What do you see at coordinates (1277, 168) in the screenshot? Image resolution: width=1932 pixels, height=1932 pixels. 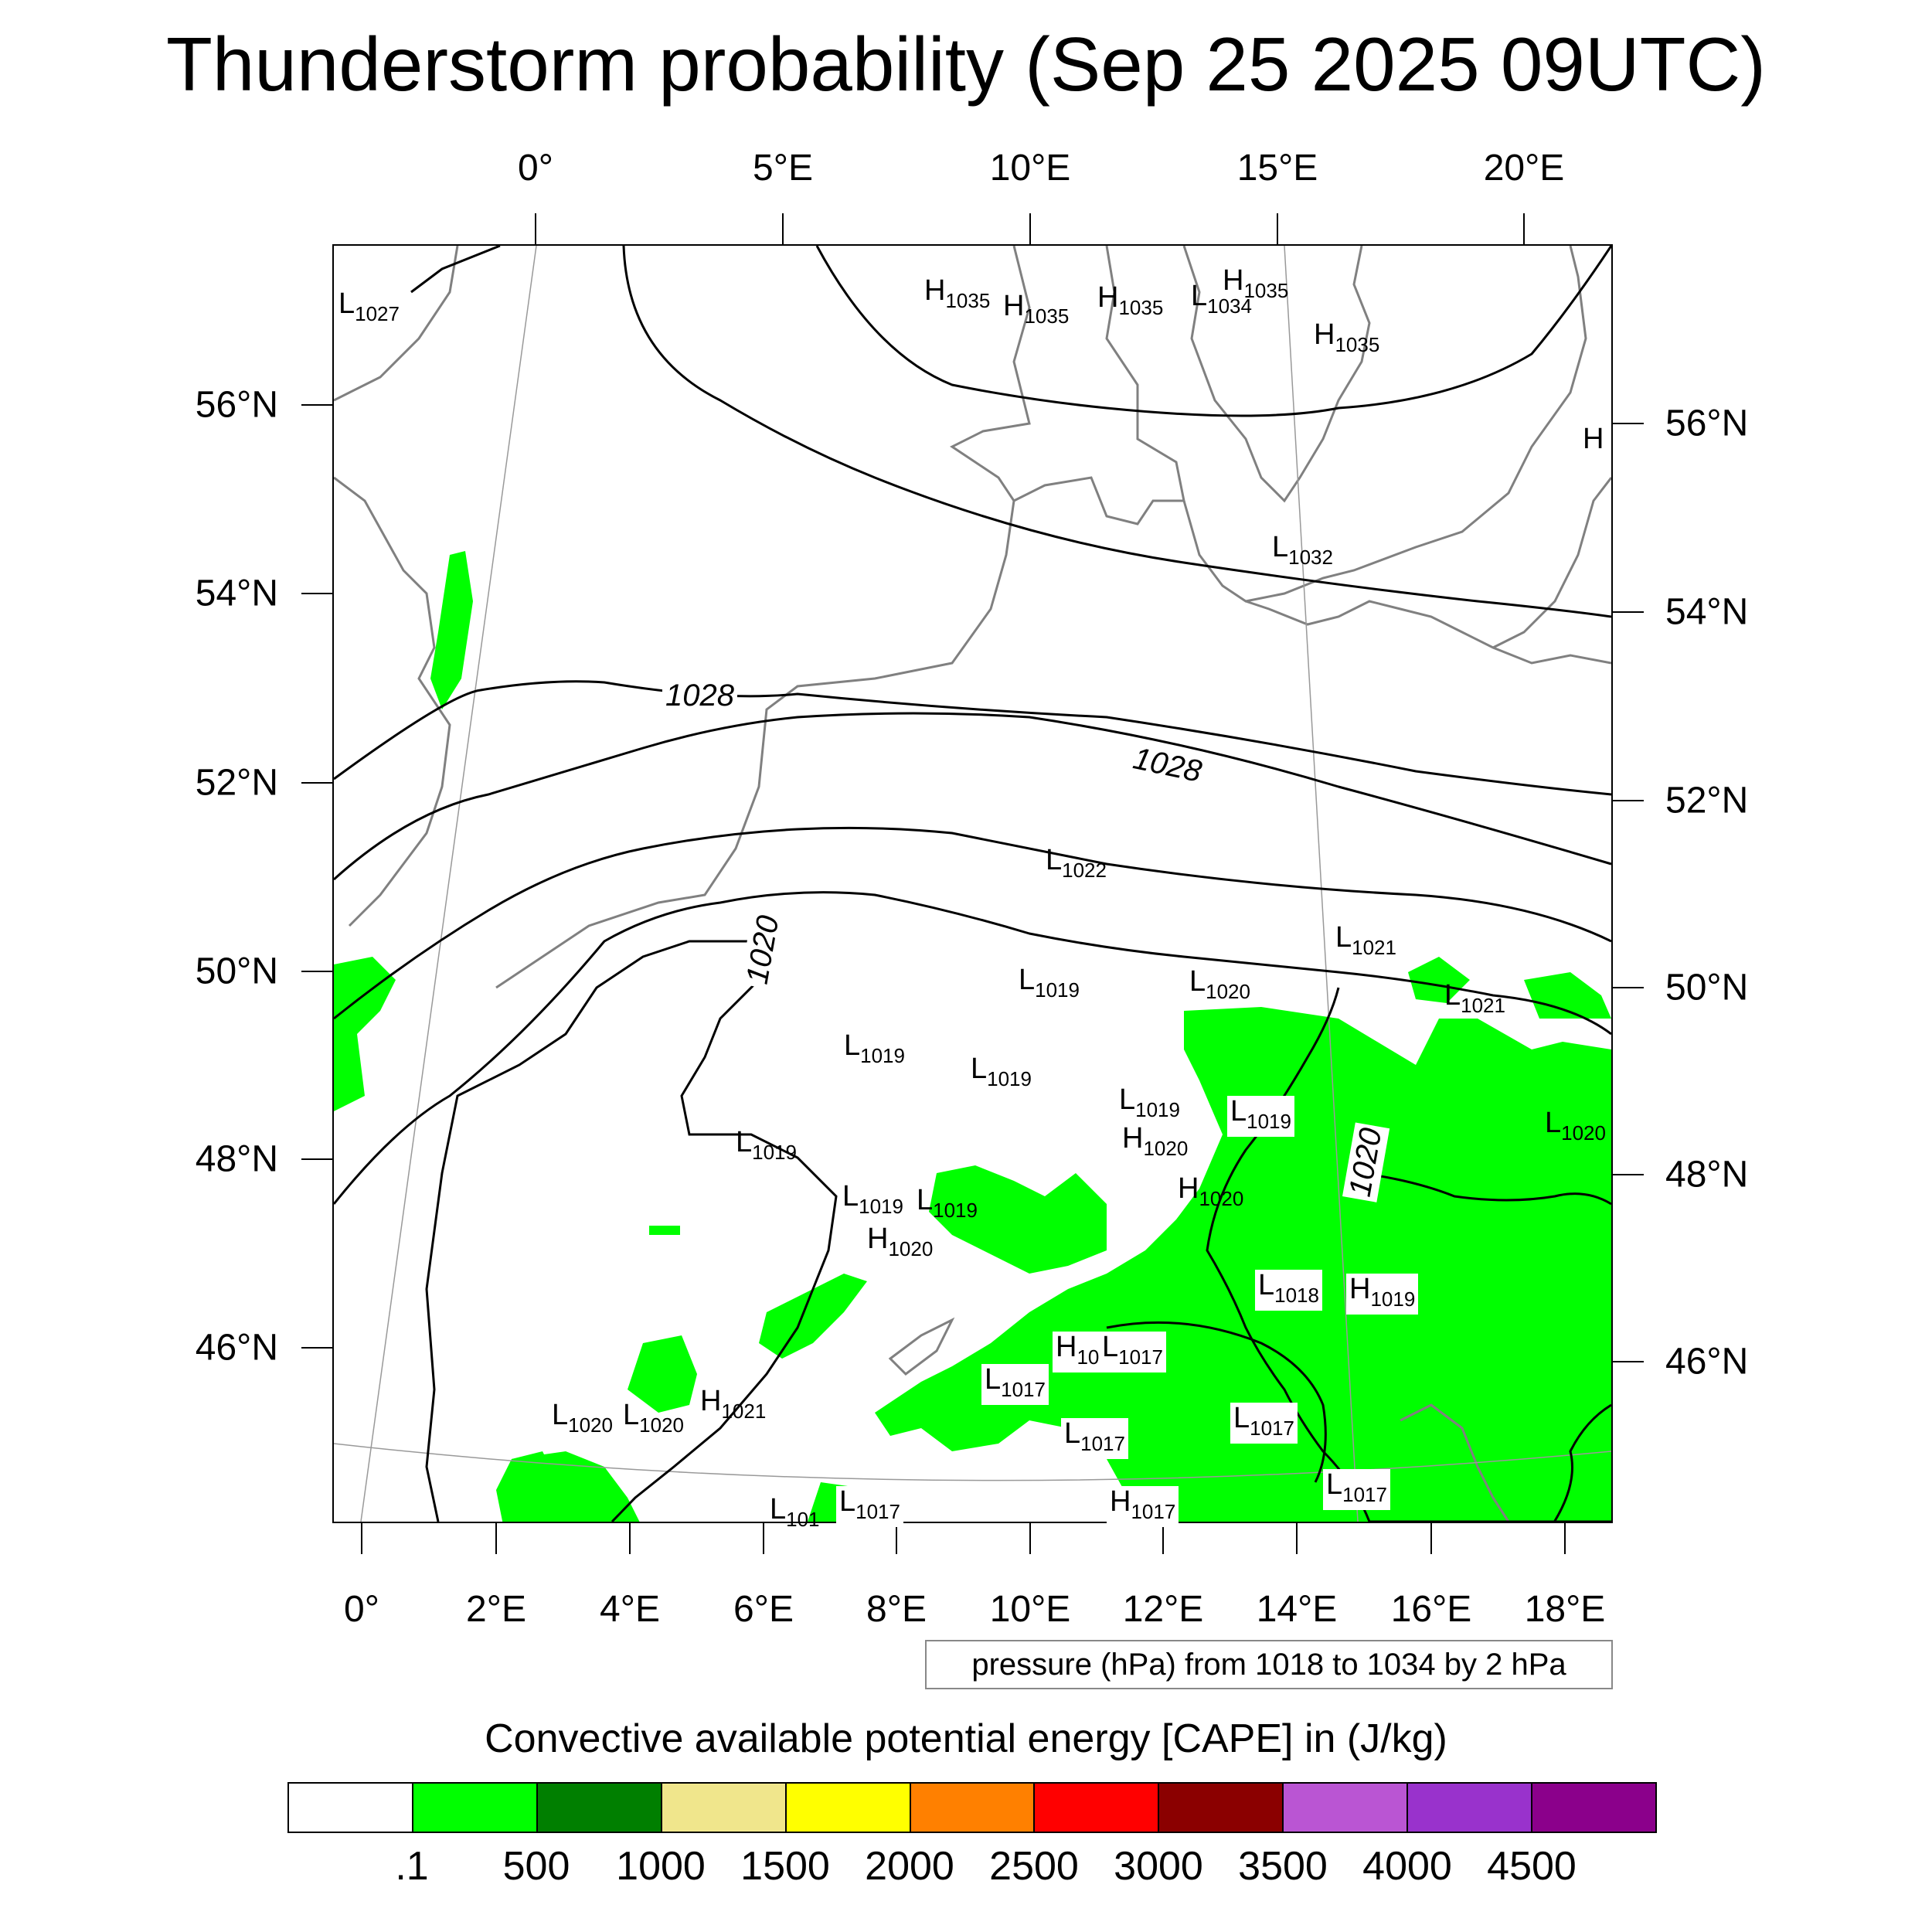 I see `top-lon-tick: 15°E` at bounding box center [1277, 168].